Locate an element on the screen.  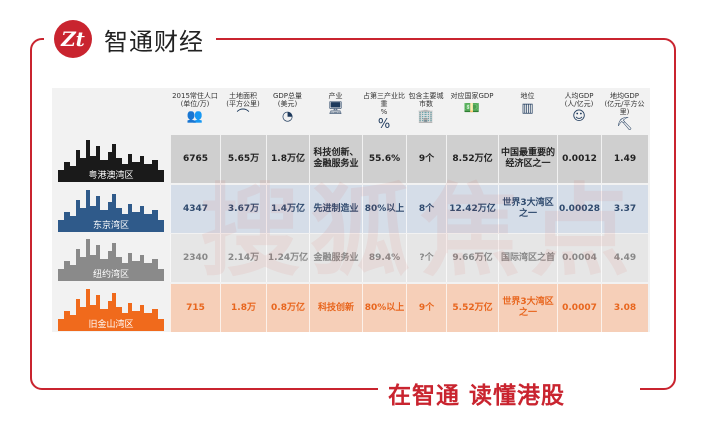
bay-area-name: 东京湾区 is located at coordinates (110, 226).